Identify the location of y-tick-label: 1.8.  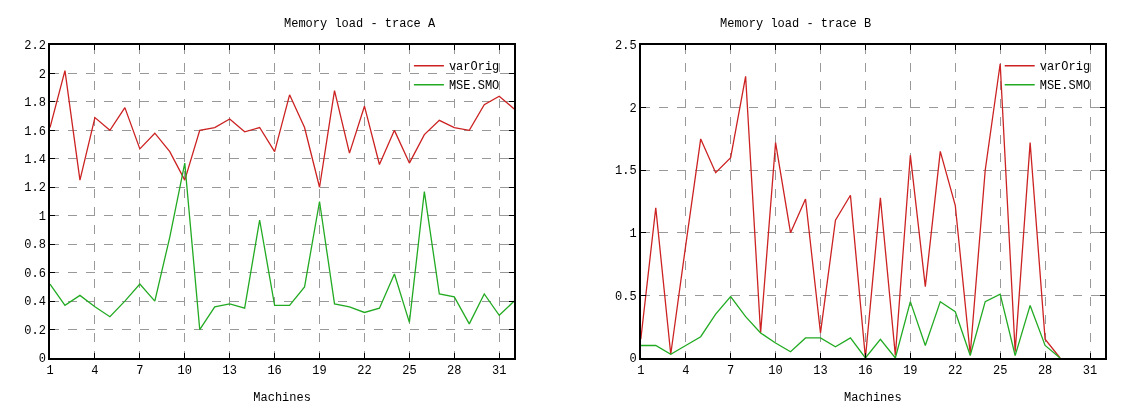
(35, 103).